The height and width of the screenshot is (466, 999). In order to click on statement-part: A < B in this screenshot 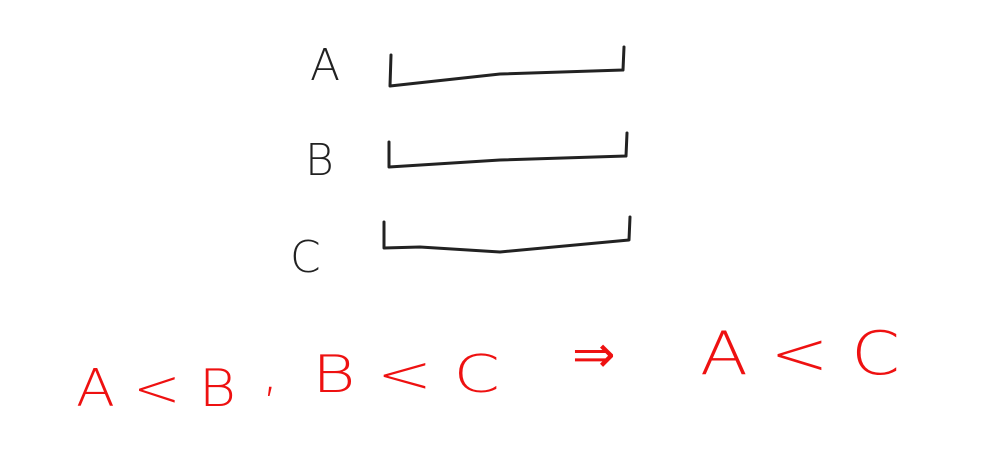, I will do `click(156, 389)`.